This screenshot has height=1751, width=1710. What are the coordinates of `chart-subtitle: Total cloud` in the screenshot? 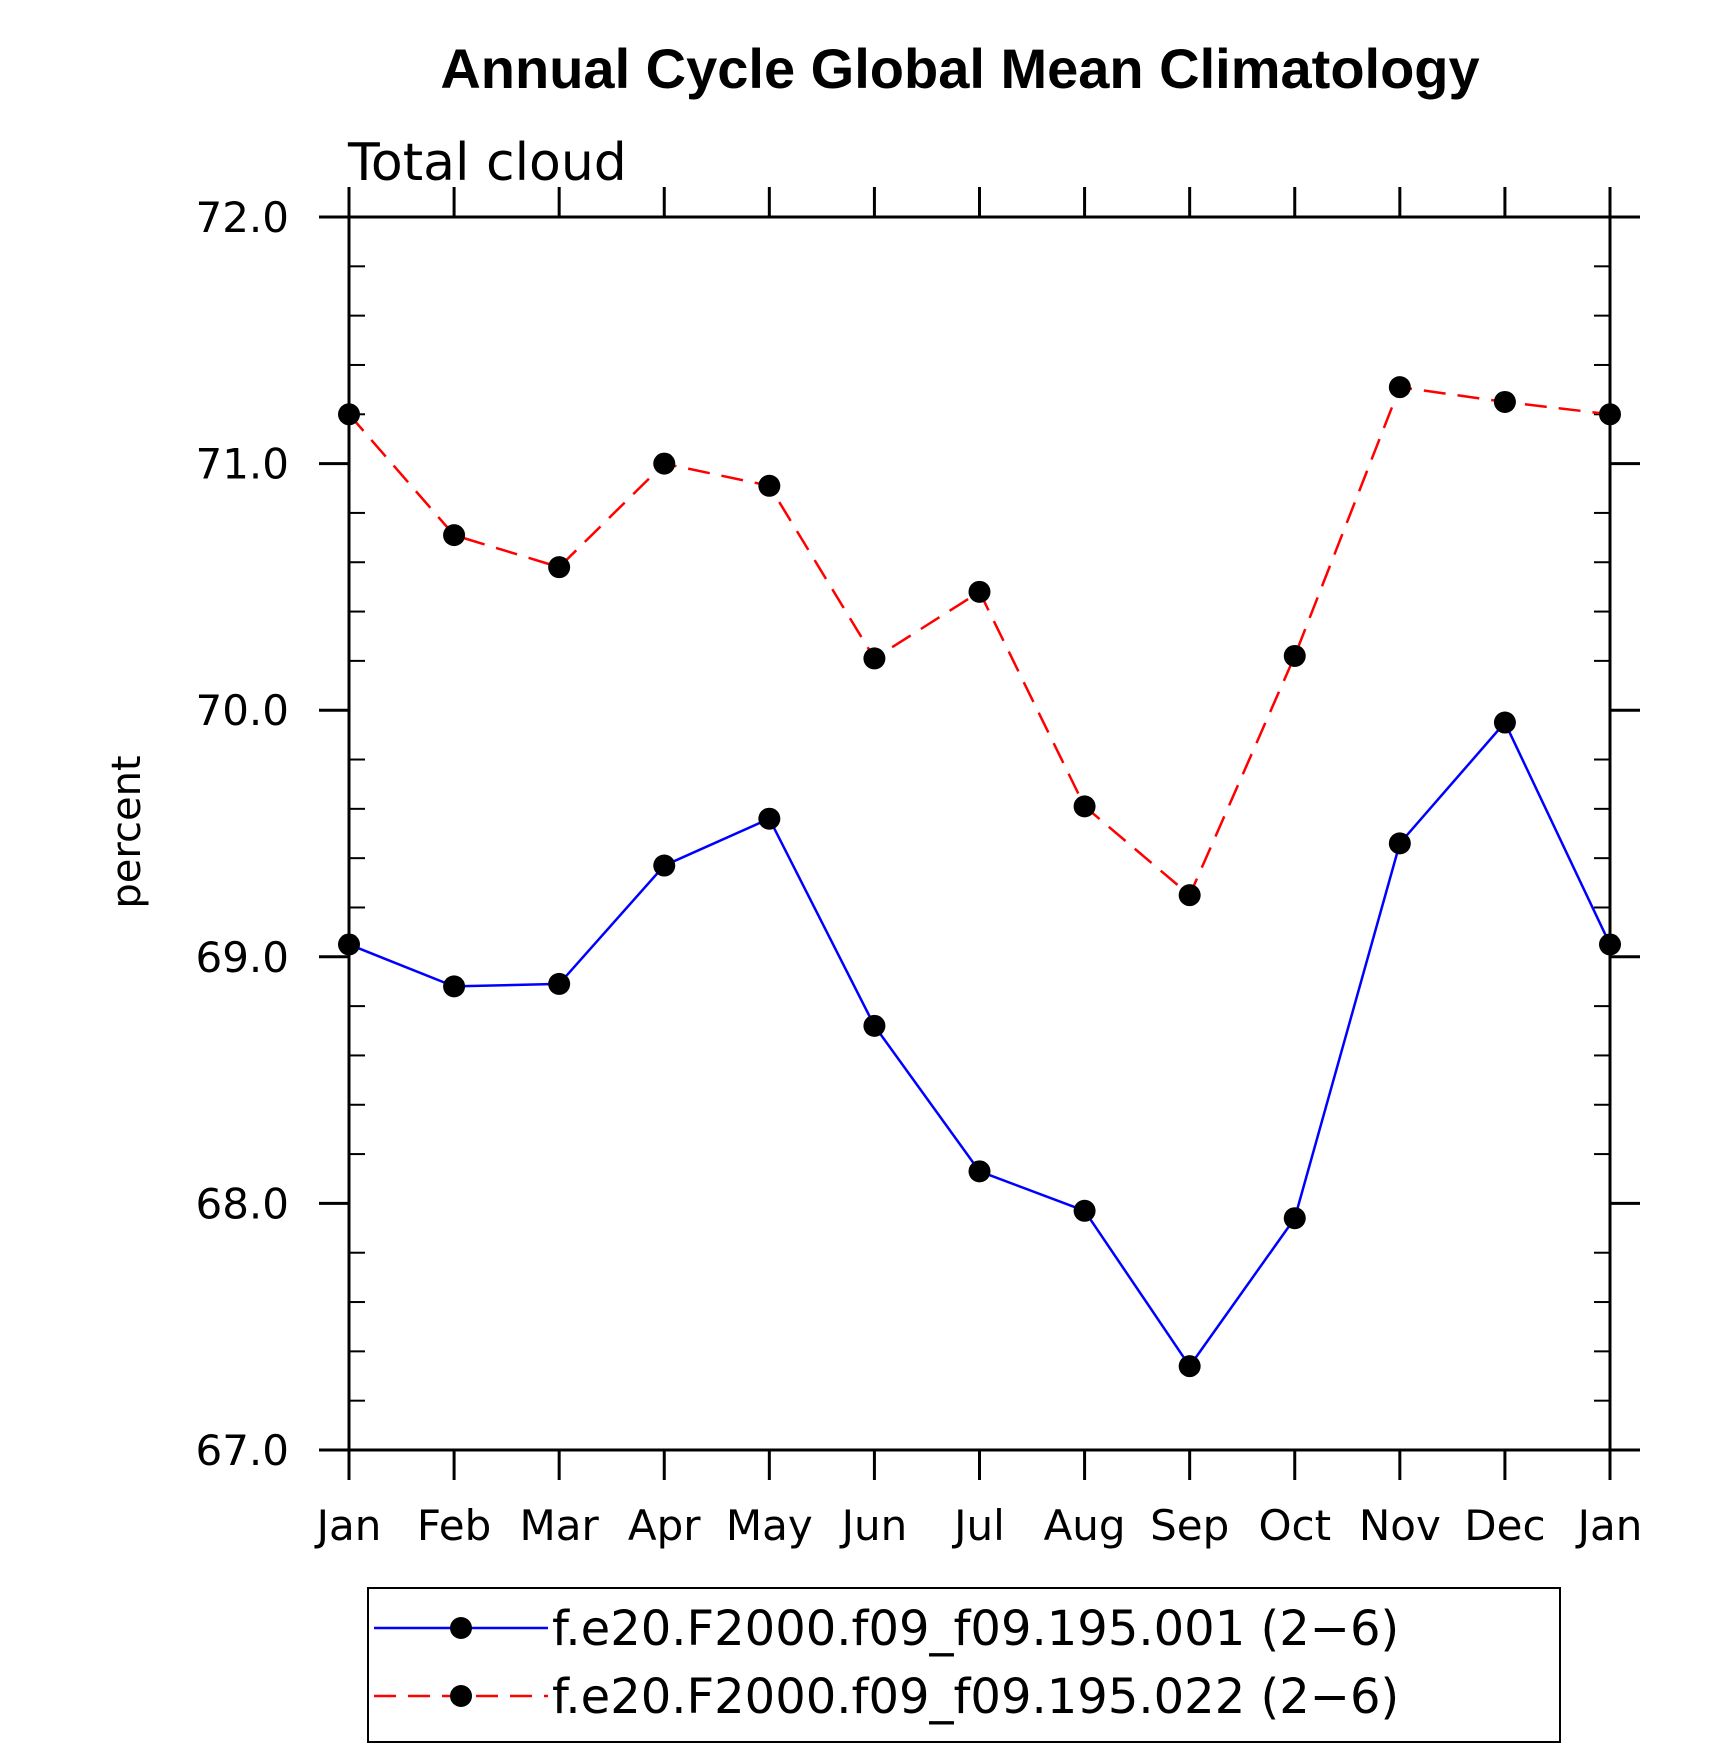 It's located at (487, 163).